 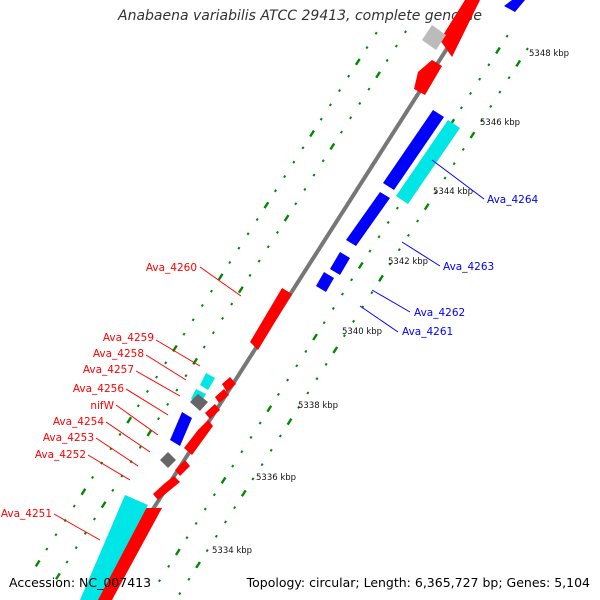 I want to click on gene-label: Ava_4259, so click(x=128, y=338).